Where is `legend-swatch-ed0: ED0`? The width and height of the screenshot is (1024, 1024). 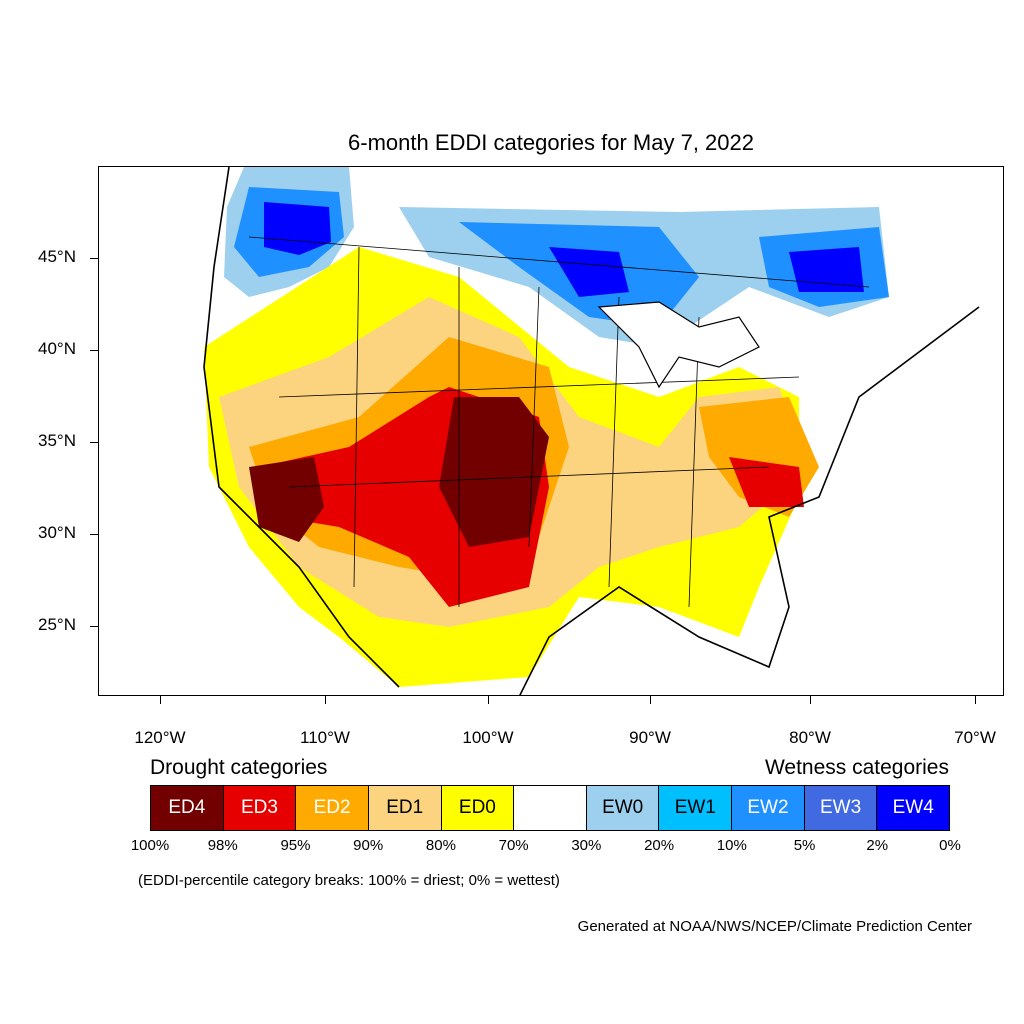 legend-swatch-ed0: ED0 is located at coordinates (478, 808).